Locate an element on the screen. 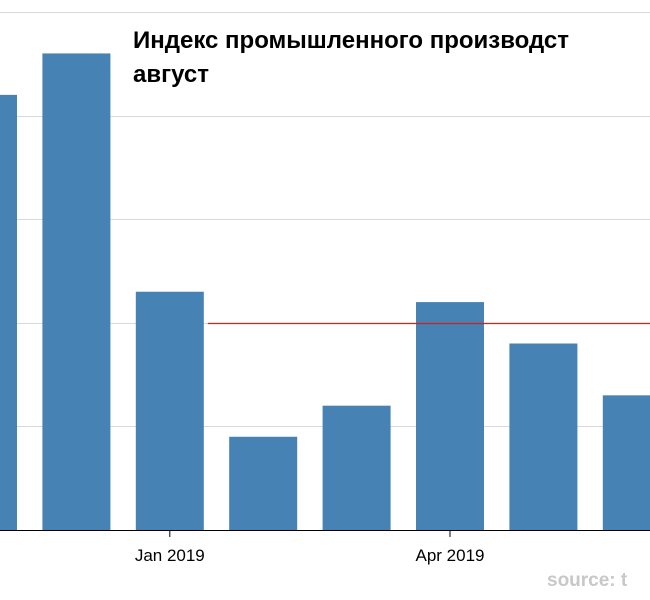 This screenshot has width=650, height=600. x-tick-label: Jan 2019 is located at coordinates (170, 555).